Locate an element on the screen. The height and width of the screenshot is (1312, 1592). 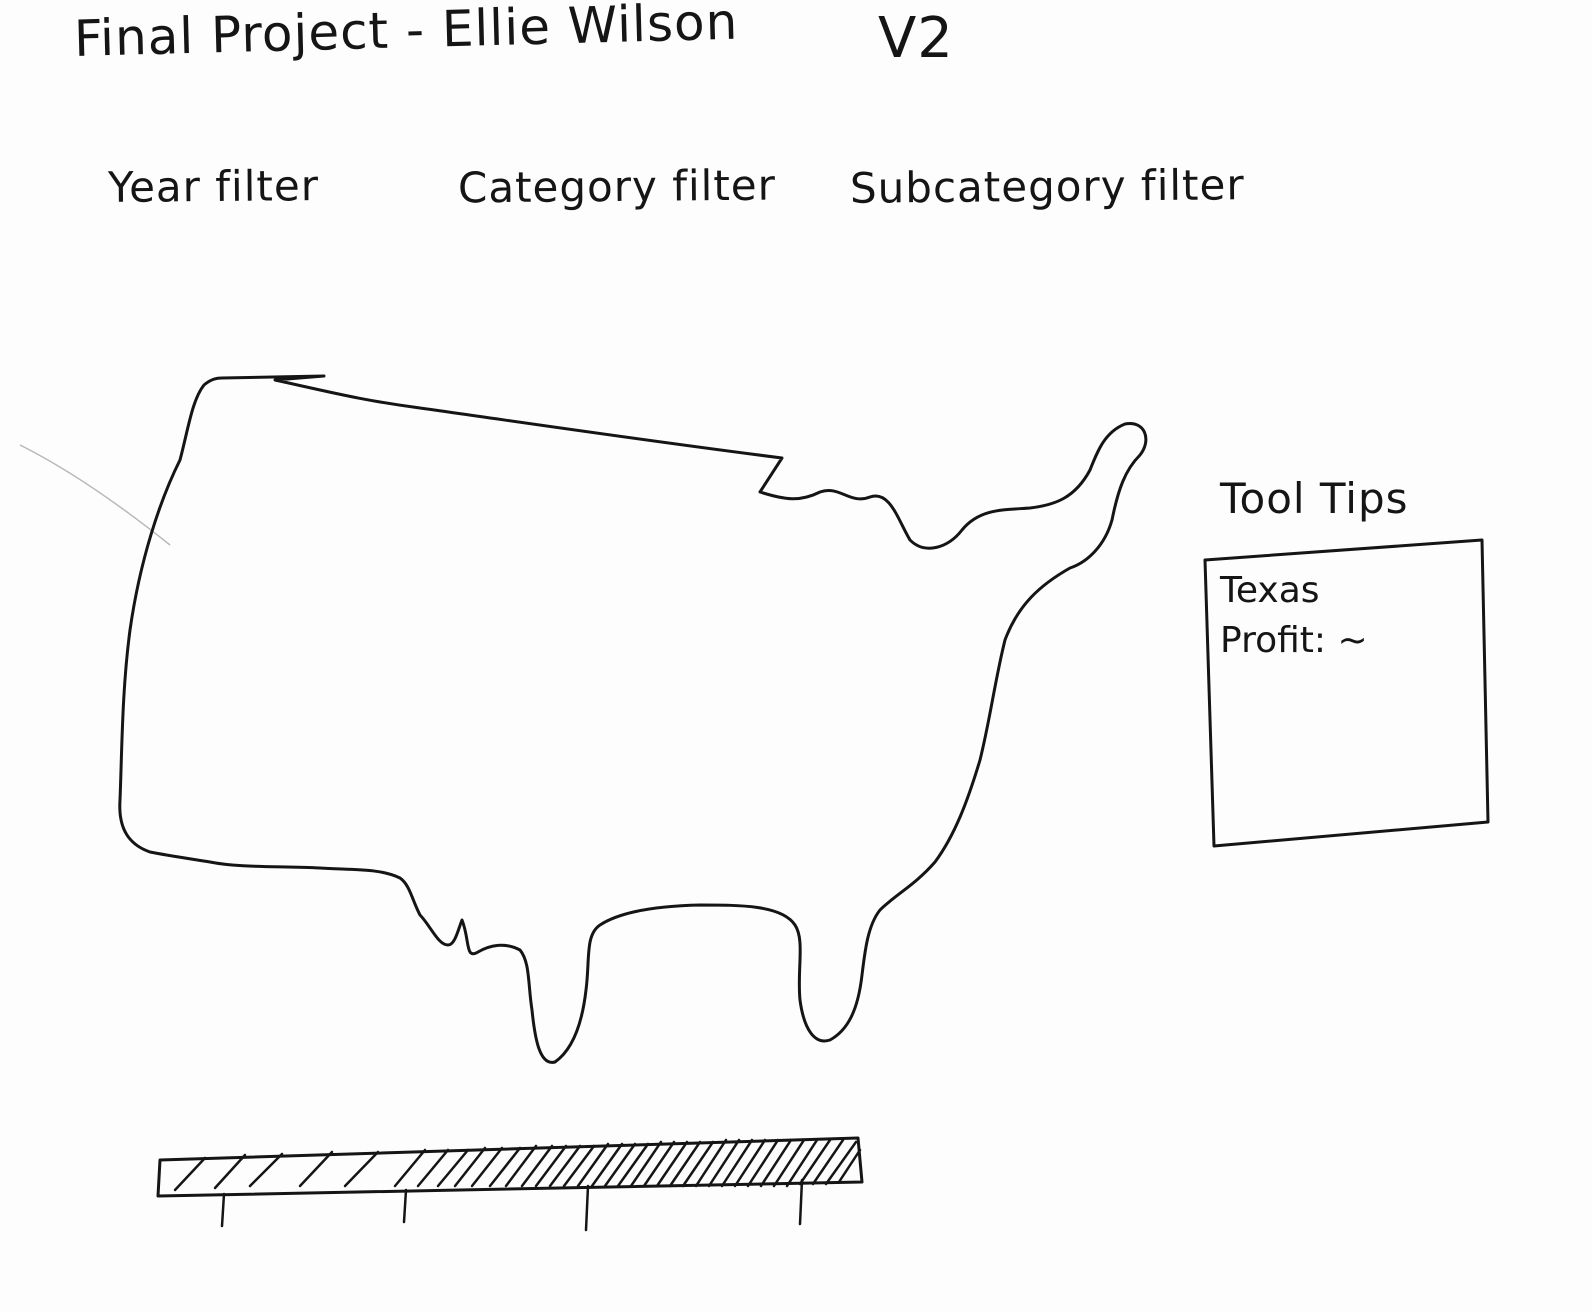
timeline-ticks is located at coordinates (512, 1205).